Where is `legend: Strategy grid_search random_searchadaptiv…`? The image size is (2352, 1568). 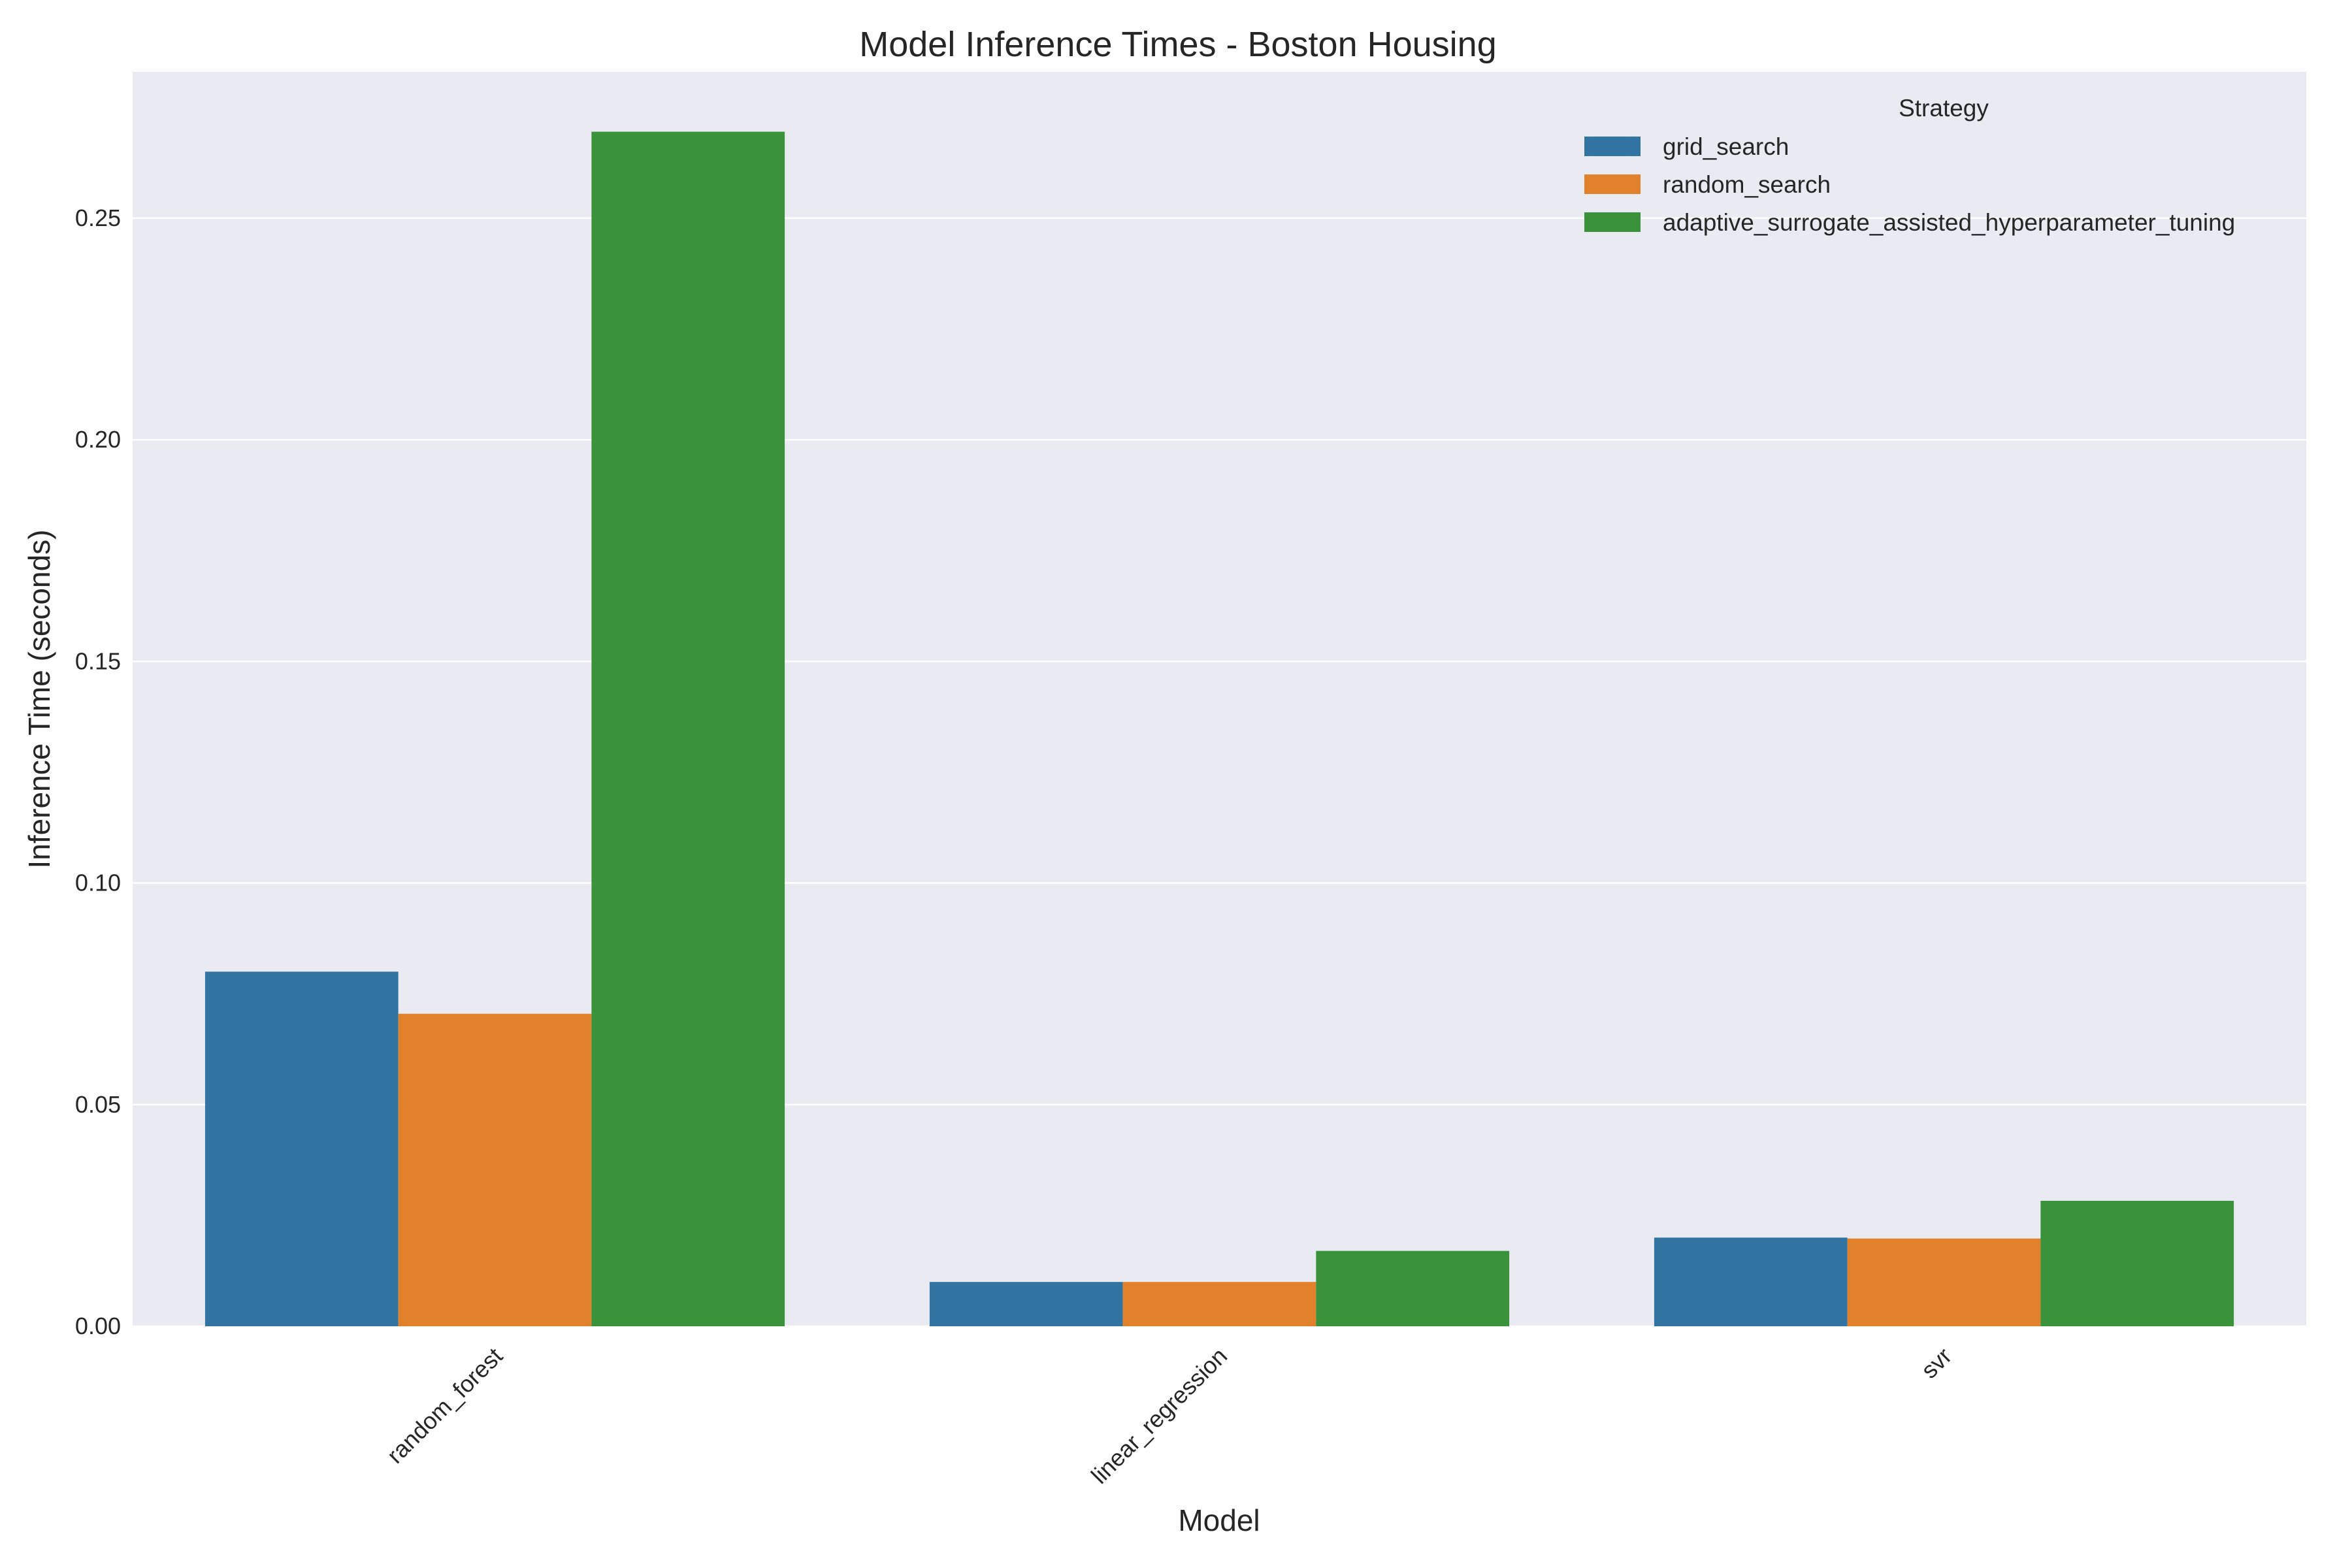 legend: Strategy grid_search random_searchadaptiv… is located at coordinates (1909, 165).